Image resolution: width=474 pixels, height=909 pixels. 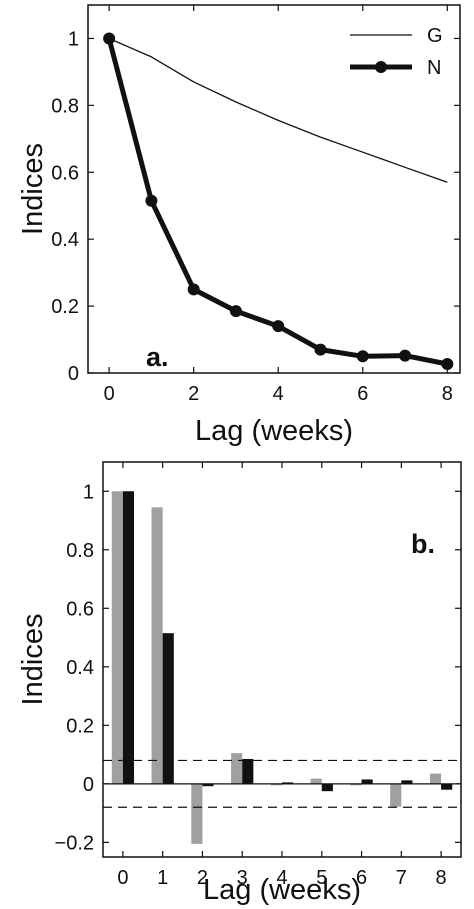 What do you see at coordinates (274, 431) in the screenshot?
I see `panel-a-x-axis-label: Lag (weeks)` at bounding box center [274, 431].